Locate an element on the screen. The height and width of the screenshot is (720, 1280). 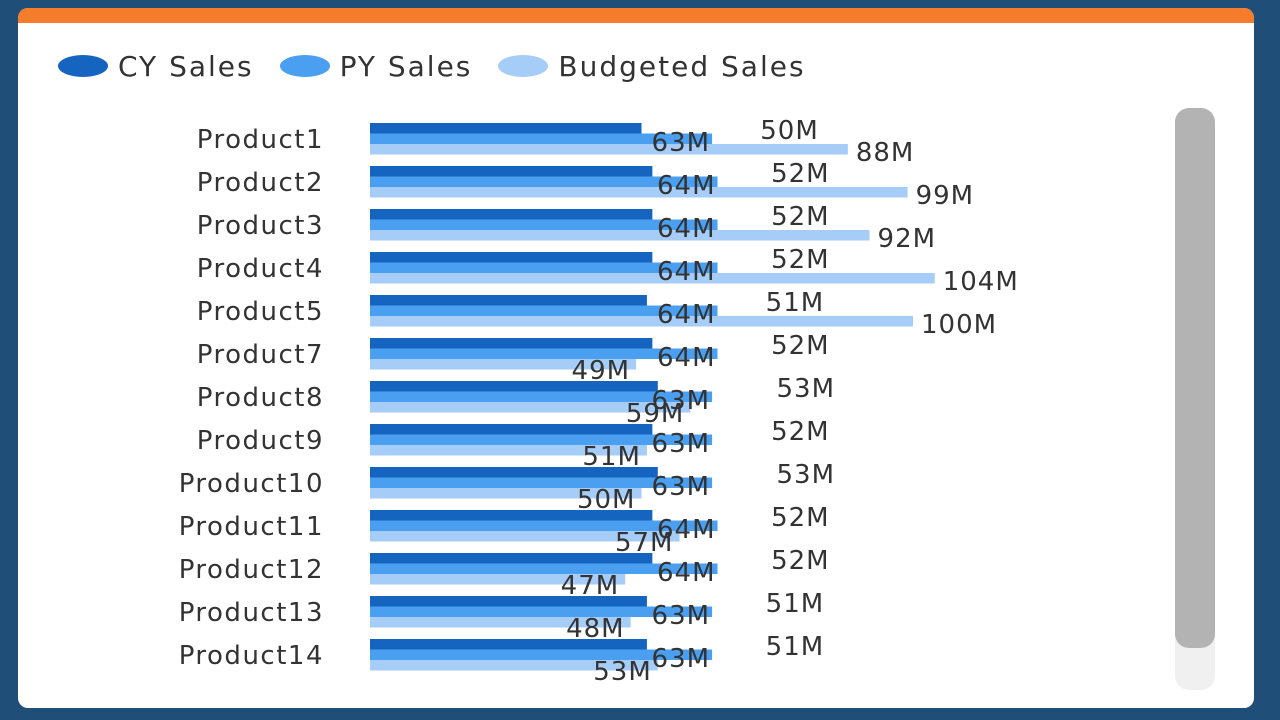
legend-item-cy-sales: CY Sales is located at coordinates (156, 66).